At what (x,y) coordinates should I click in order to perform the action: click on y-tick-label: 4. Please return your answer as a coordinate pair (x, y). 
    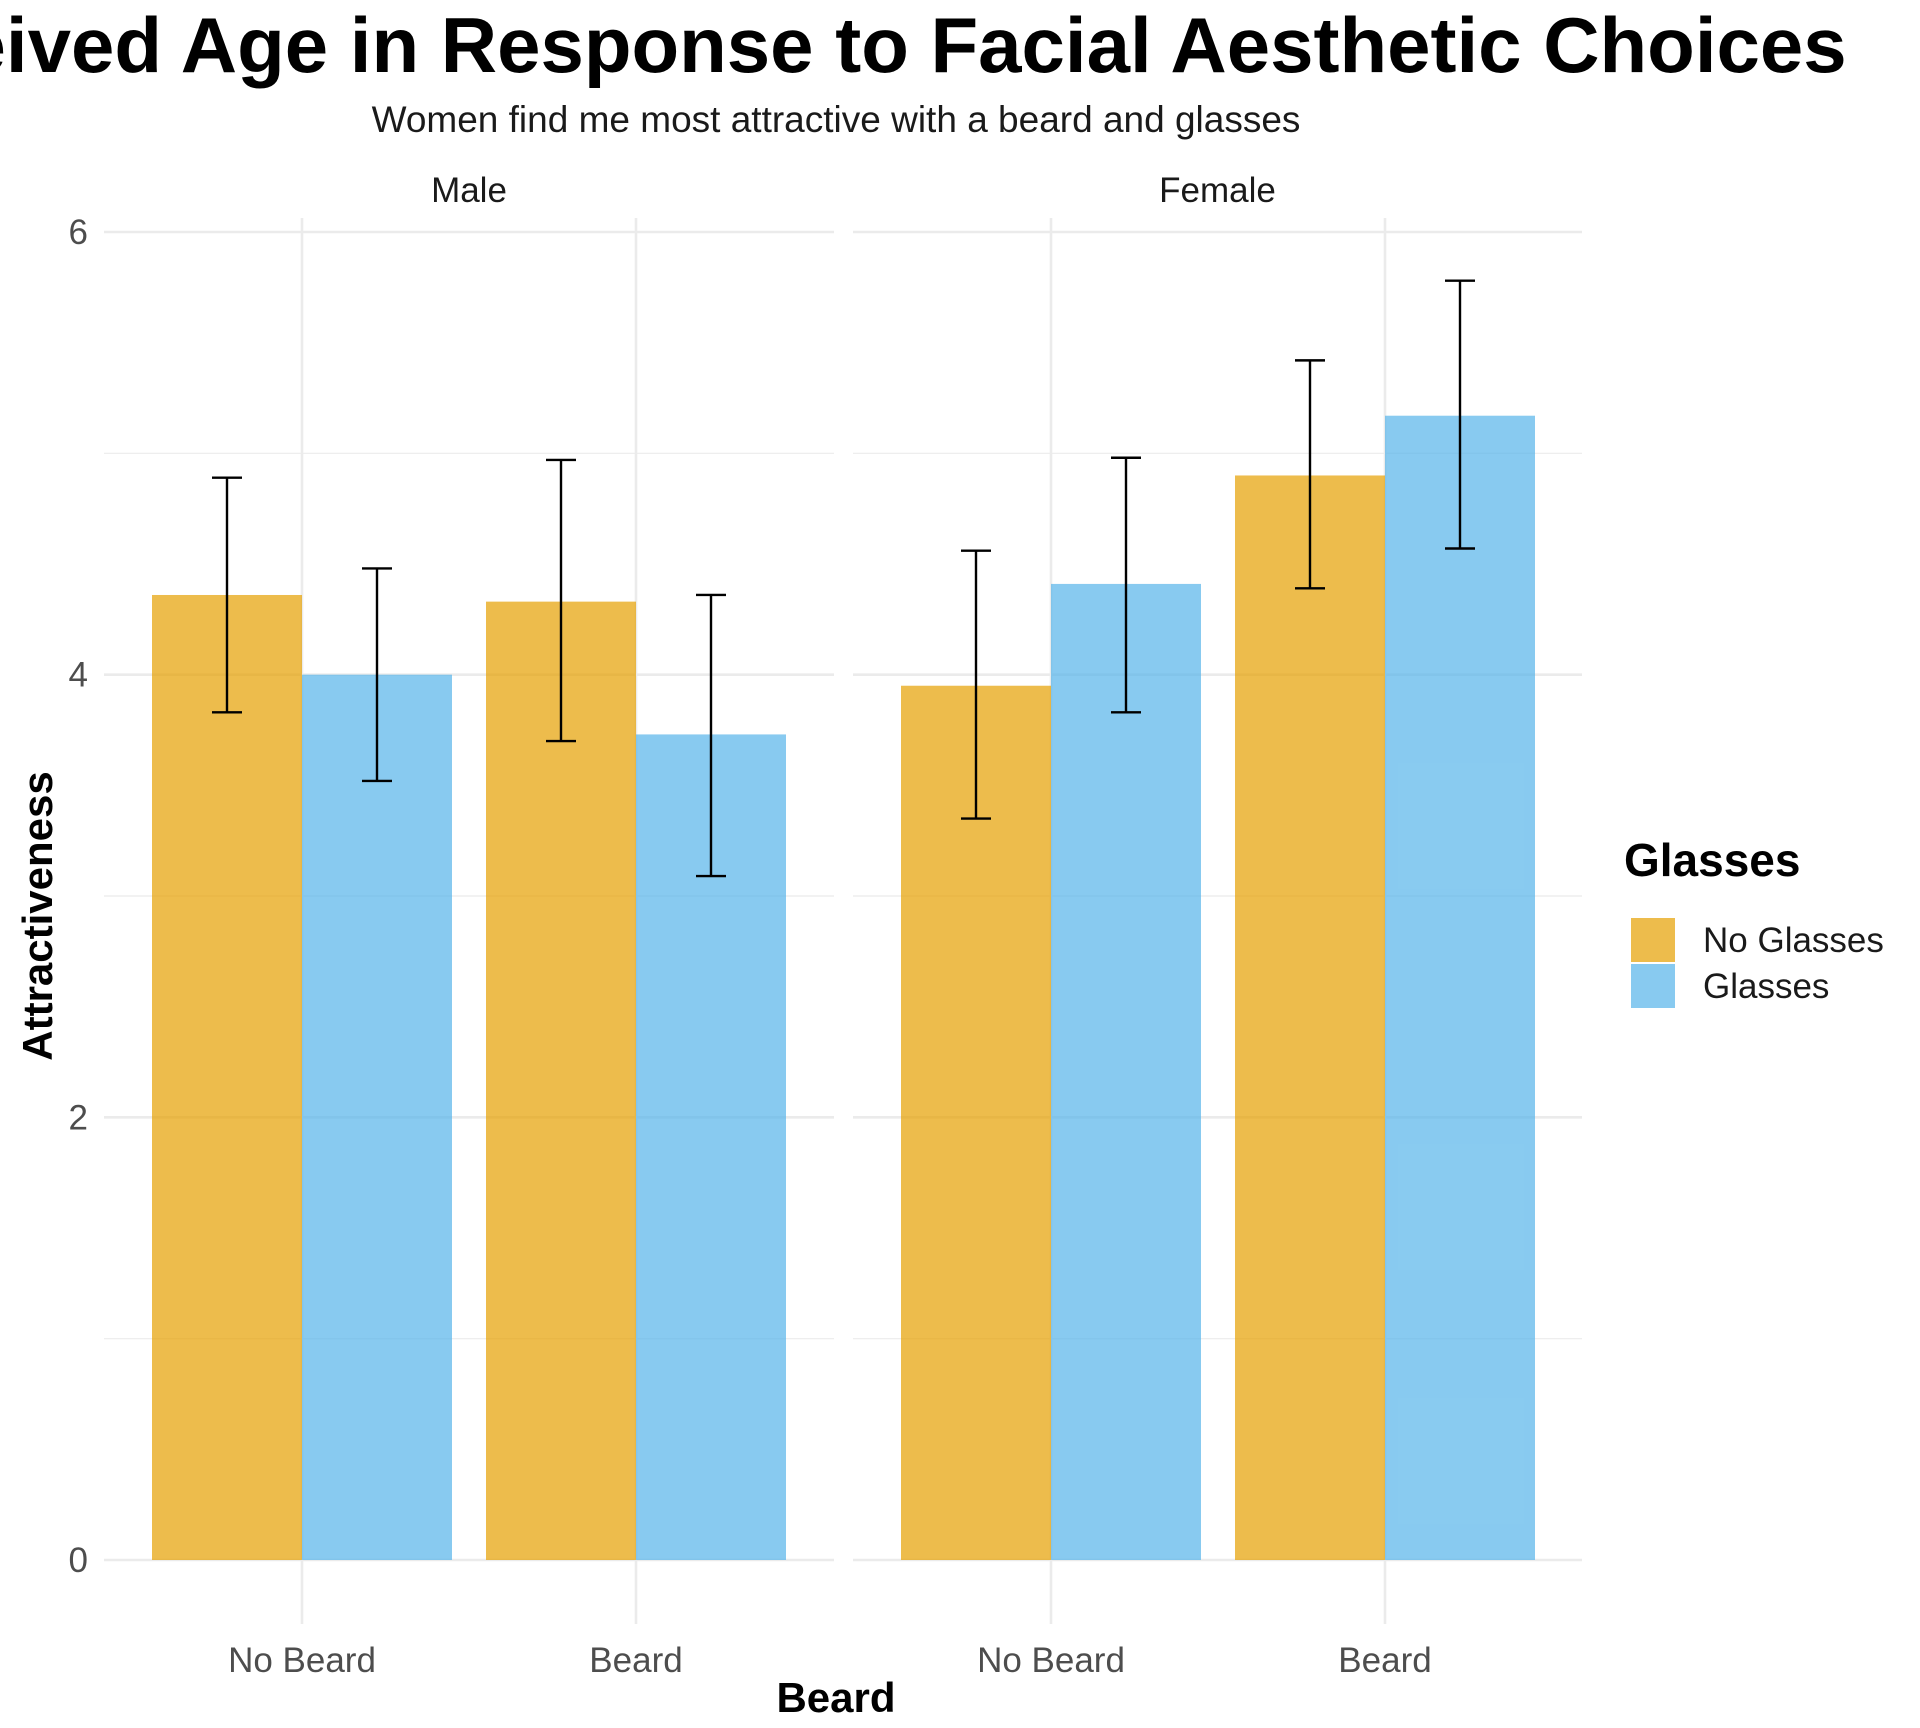
    Looking at the image, I should click on (78, 675).